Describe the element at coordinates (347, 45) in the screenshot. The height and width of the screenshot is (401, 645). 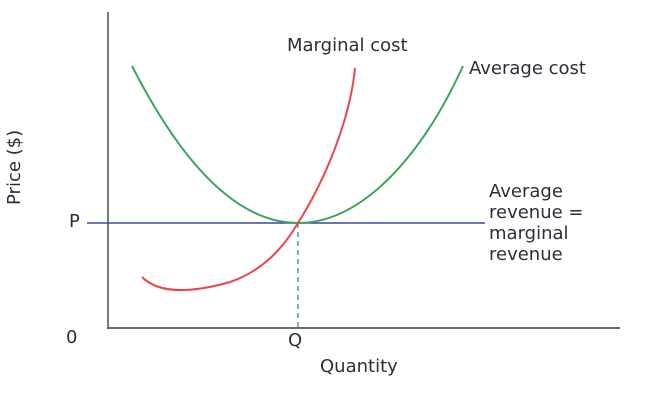
I see `marginal-cost-label: Marginal cost` at that location.